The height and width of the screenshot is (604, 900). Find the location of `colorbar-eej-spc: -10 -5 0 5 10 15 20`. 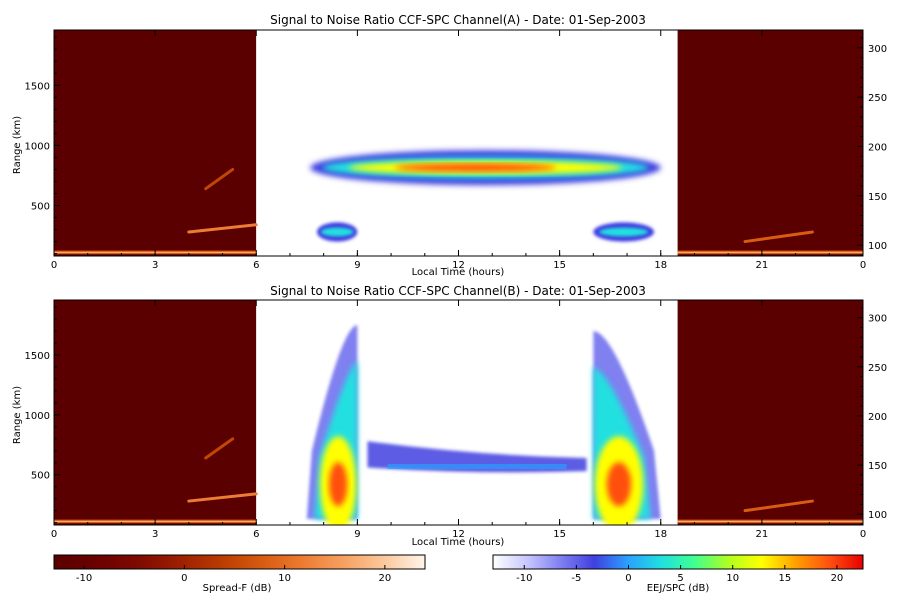

colorbar-eej-spc: -10 -5 0 5 10 15 20 is located at coordinates (678, 569).